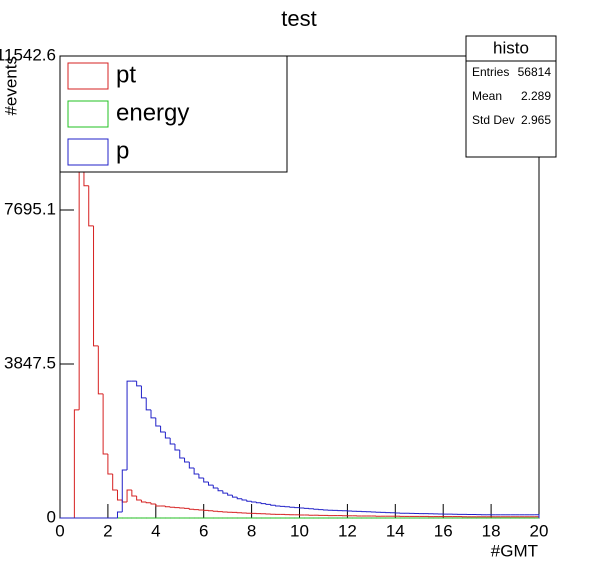 The height and width of the screenshot is (576, 598). What do you see at coordinates (30, 208) in the screenshot?
I see `y-tick-label: 7695.1` at bounding box center [30, 208].